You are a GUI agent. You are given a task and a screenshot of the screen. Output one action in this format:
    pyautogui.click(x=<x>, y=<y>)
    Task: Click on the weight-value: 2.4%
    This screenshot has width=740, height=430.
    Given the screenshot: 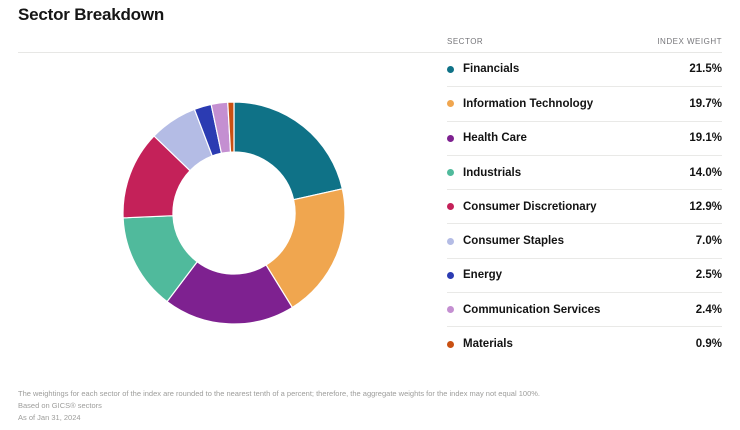 What is the action you would take?
    pyautogui.click(x=708, y=309)
    